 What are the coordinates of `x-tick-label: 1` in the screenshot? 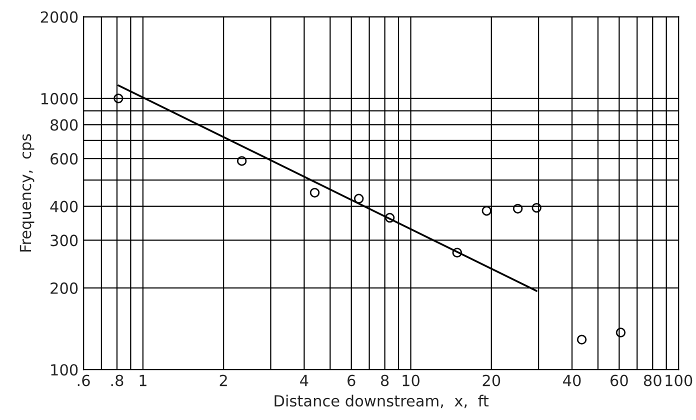 It's located at (143, 380).